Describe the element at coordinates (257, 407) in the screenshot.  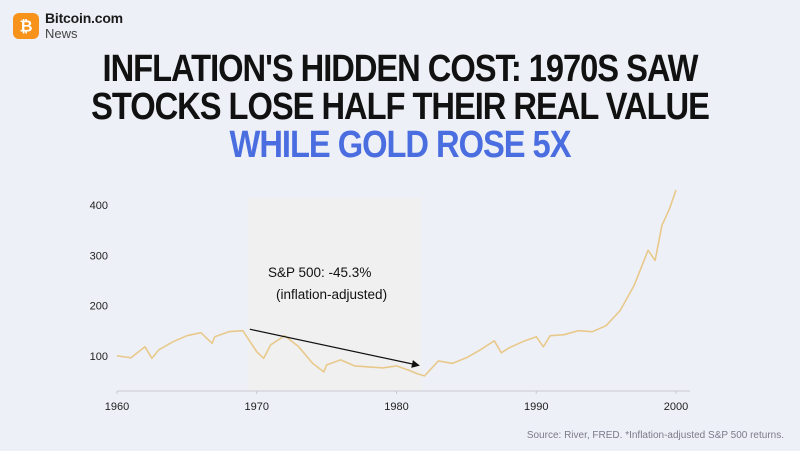
I see `x-tick-label: 1970` at that location.